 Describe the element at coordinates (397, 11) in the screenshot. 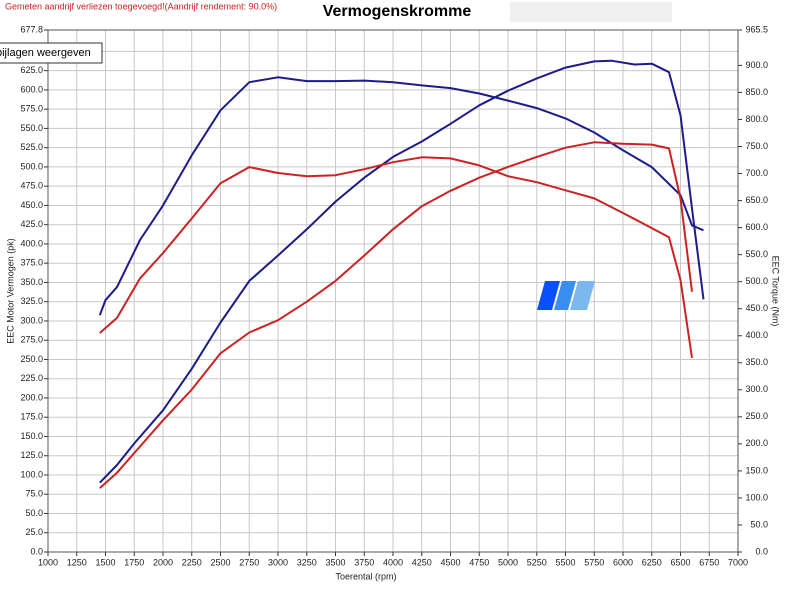

I see `chart-title: Vermogenskromme` at that location.